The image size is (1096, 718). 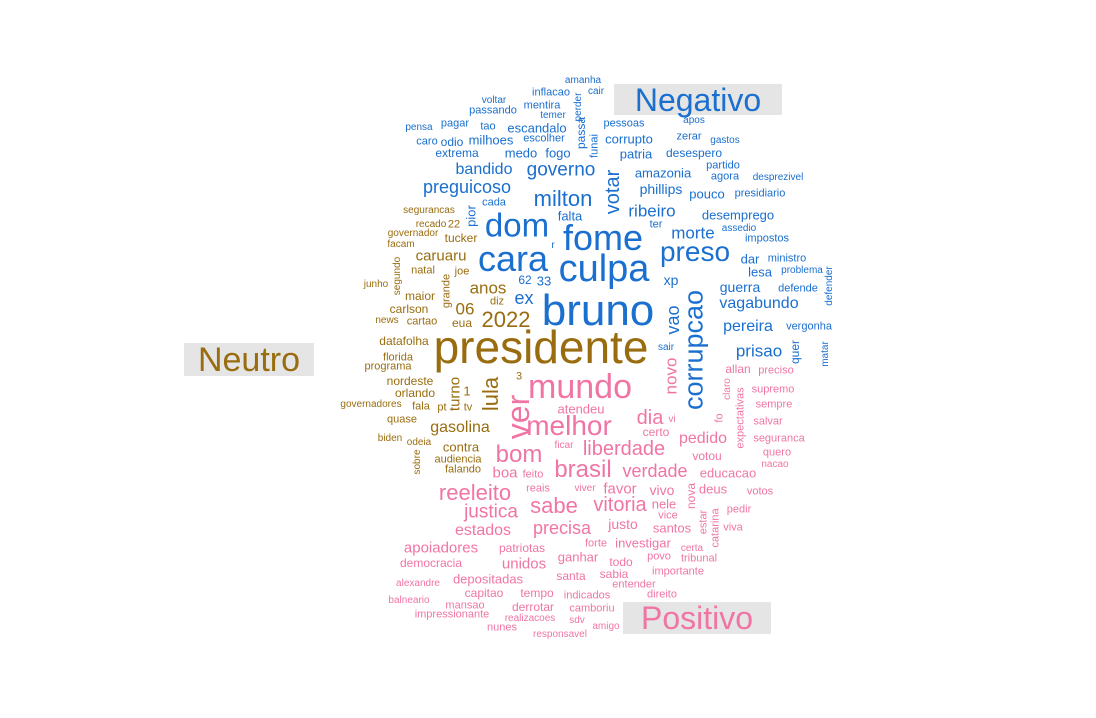 What do you see at coordinates (497, 301) in the screenshot?
I see `word-neutro-diz: diz` at bounding box center [497, 301].